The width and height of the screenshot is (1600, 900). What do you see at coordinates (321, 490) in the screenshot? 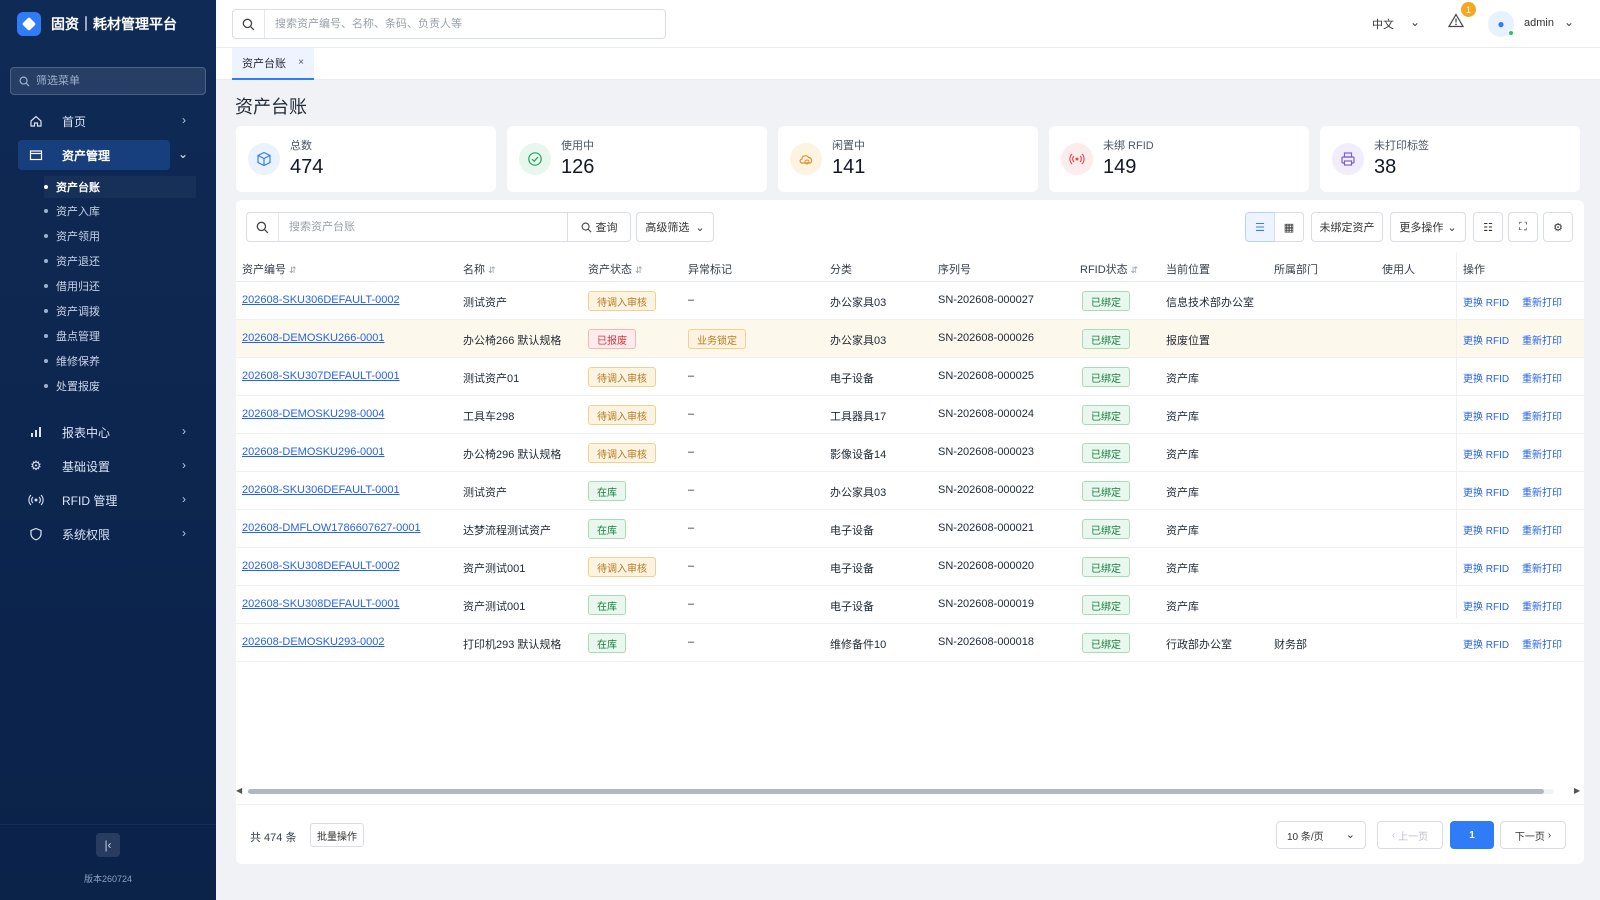
I see `asset-code-link: 202608-SKU306DEFAULT-0001` at bounding box center [321, 490].